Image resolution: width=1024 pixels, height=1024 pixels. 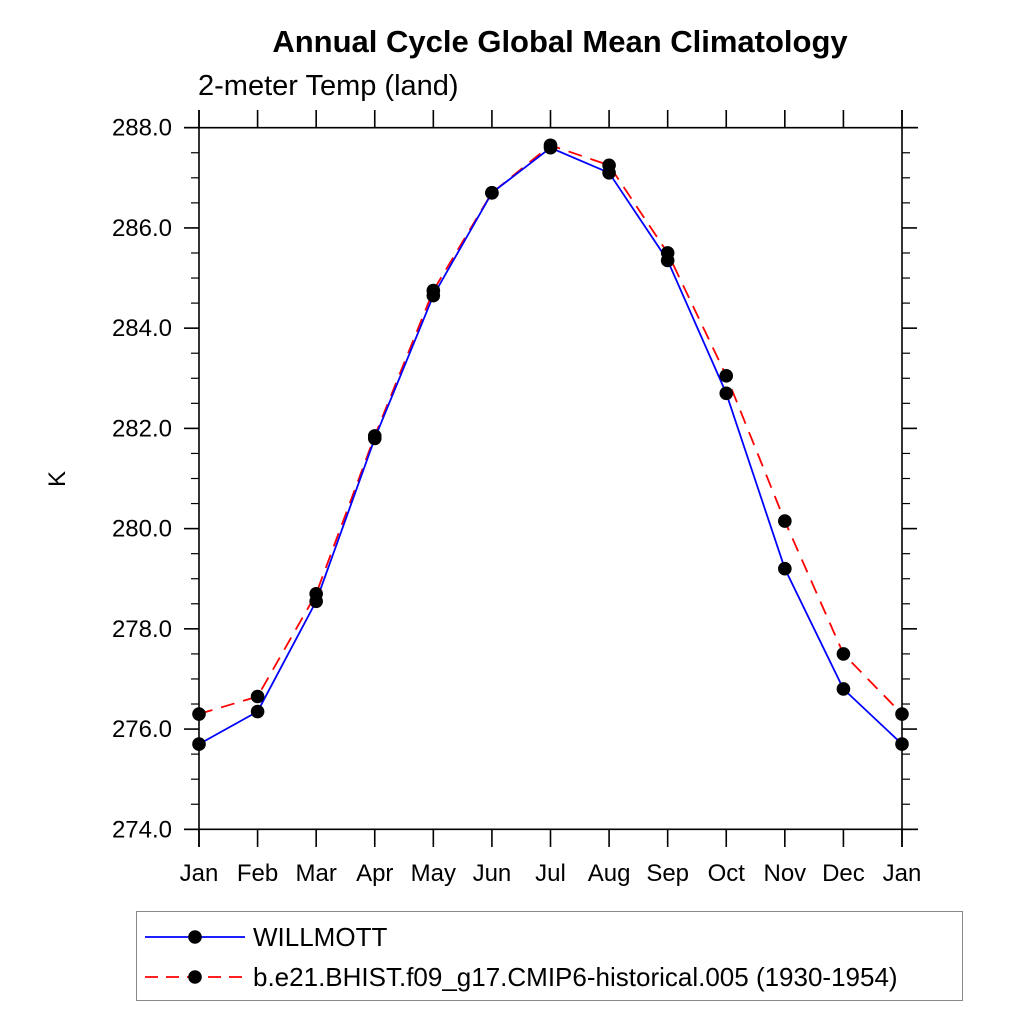 I want to click on legend-line-sample-solid, so click(x=195, y=937).